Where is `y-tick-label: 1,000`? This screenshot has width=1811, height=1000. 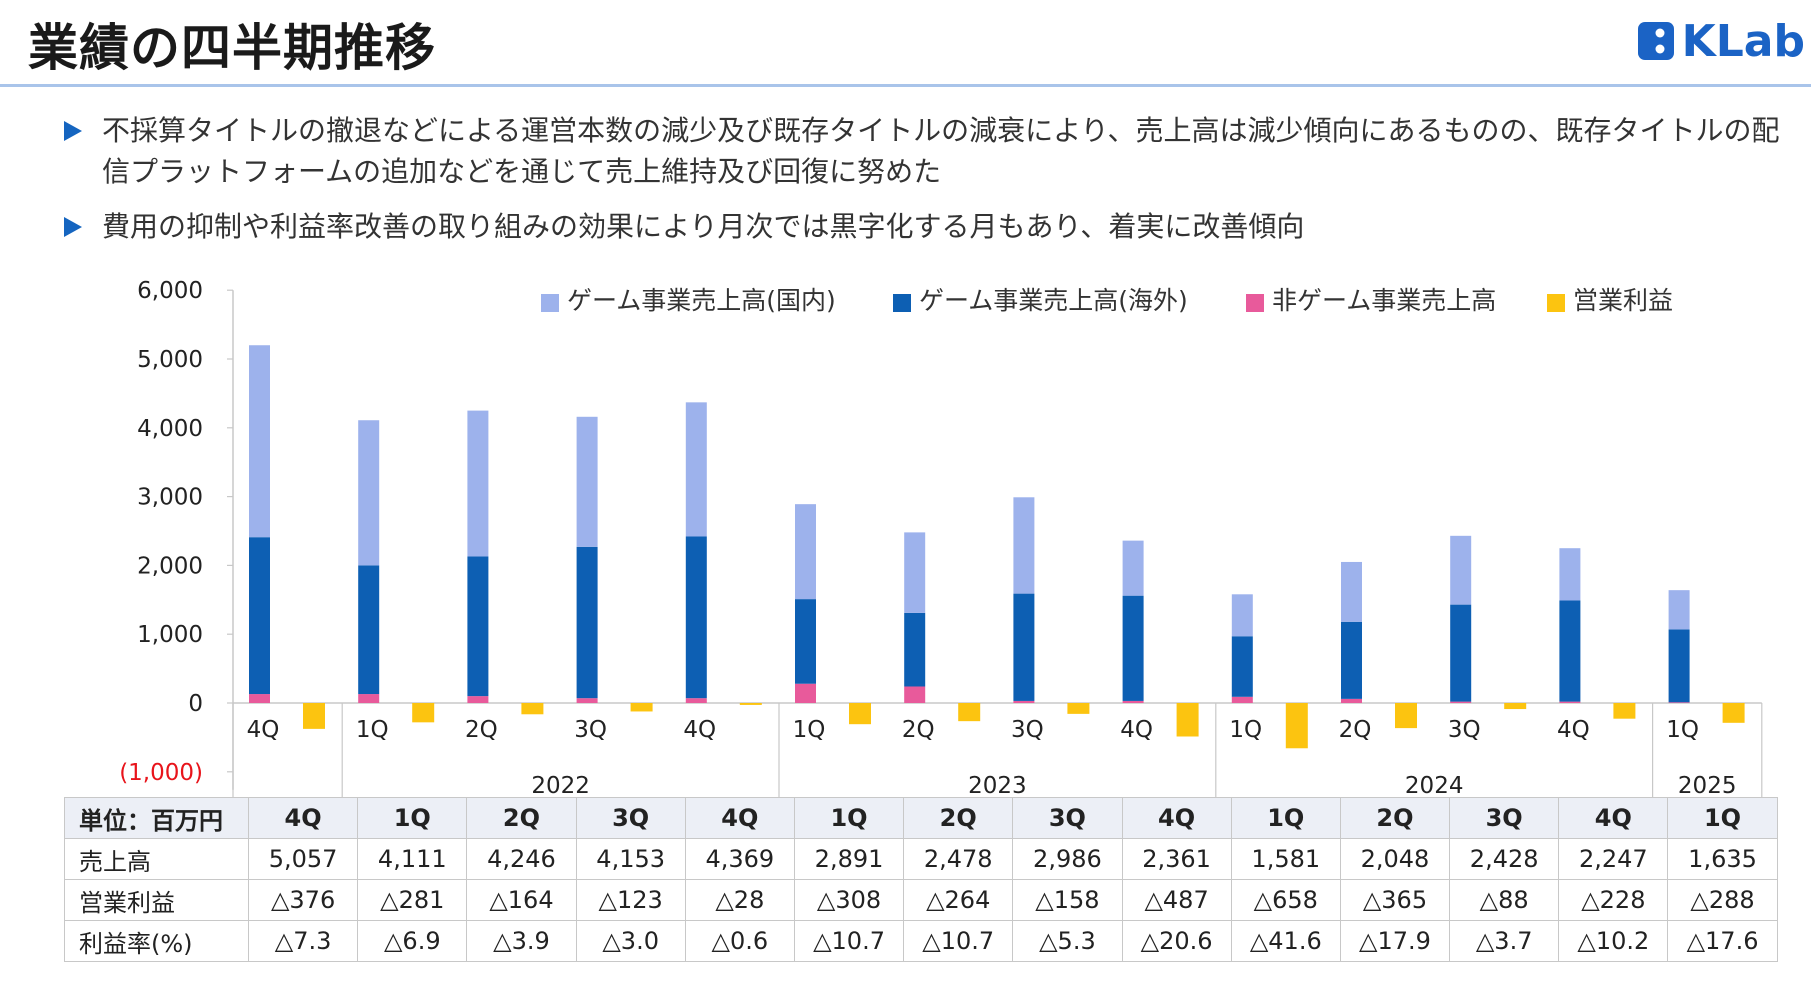
y-tick-label: 1,000 is located at coordinates (170, 635).